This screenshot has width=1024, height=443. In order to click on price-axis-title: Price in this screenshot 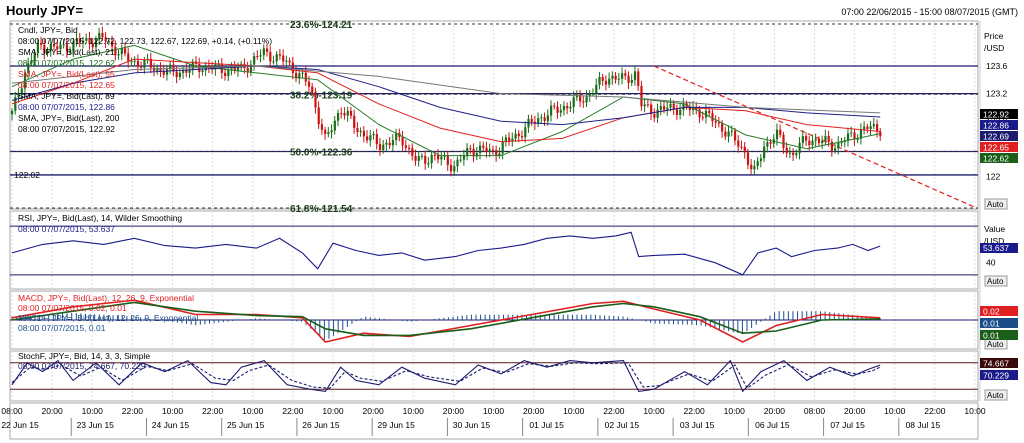, I will do `click(994, 36)`.